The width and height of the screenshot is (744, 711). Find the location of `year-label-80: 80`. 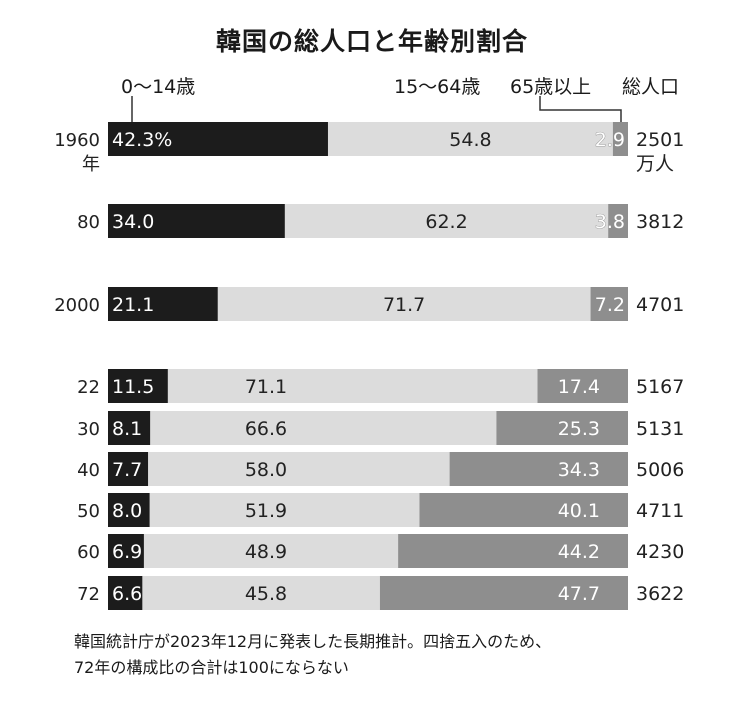

year-label-80: 80 is located at coordinates (88, 222).